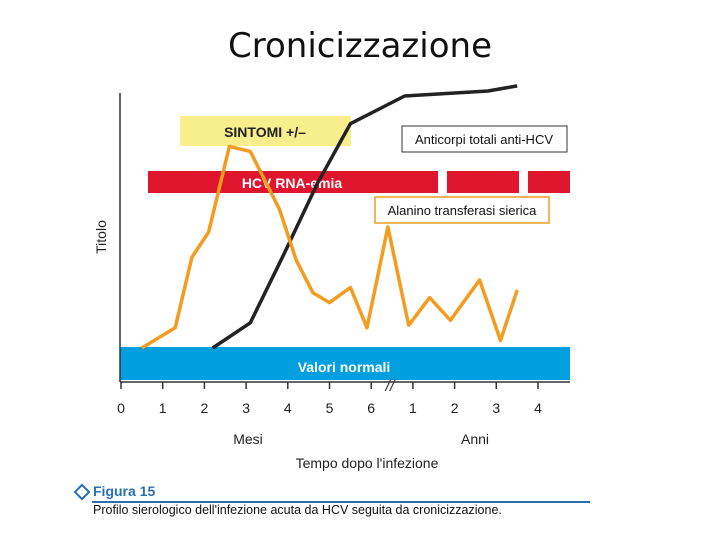  I want to click on symptoms-band, so click(265, 131).